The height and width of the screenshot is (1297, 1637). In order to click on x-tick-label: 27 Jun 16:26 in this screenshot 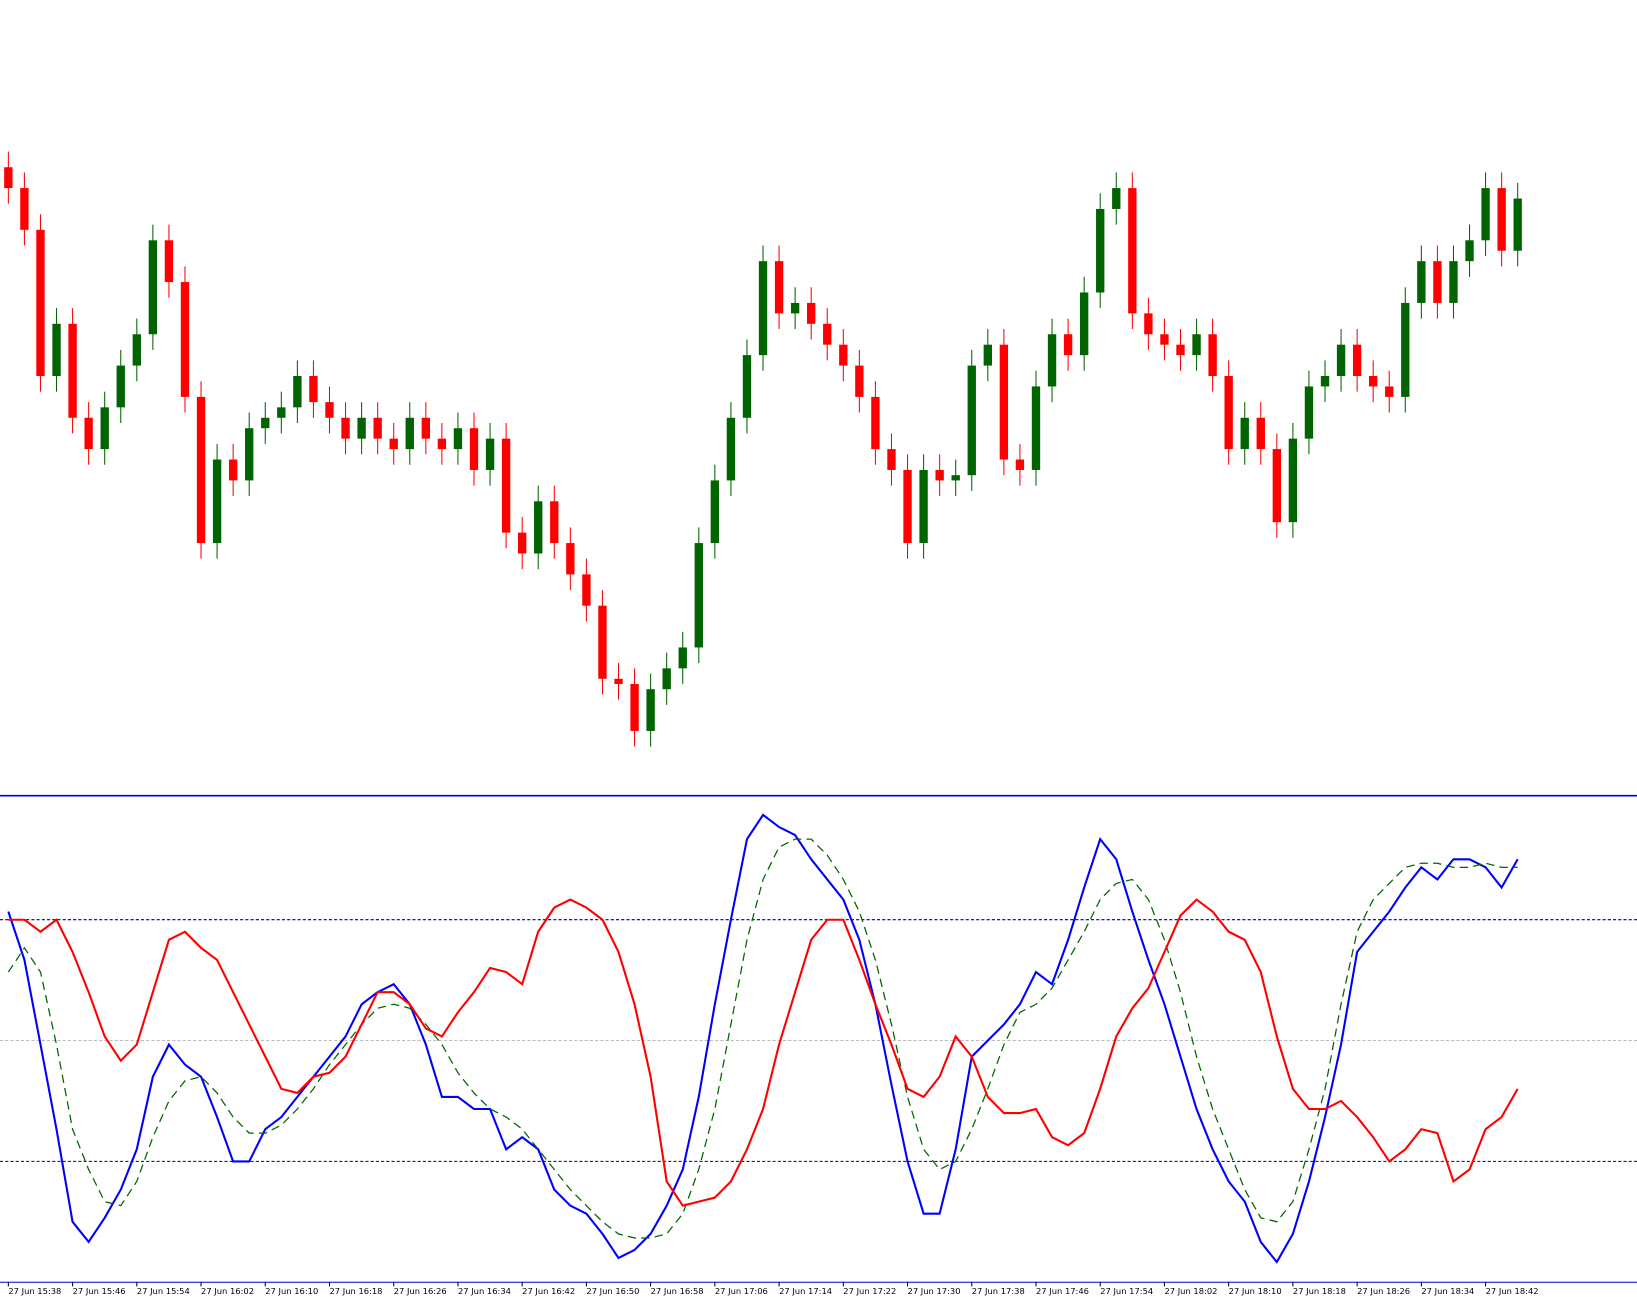, I will do `click(420, 1291)`.